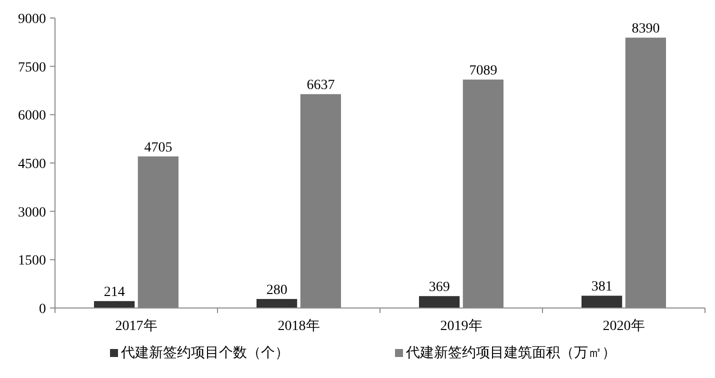 The height and width of the screenshot is (378, 715). Describe the element at coordinates (461, 326) in the screenshot. I see `x-tick-label: 2019年` at that location.